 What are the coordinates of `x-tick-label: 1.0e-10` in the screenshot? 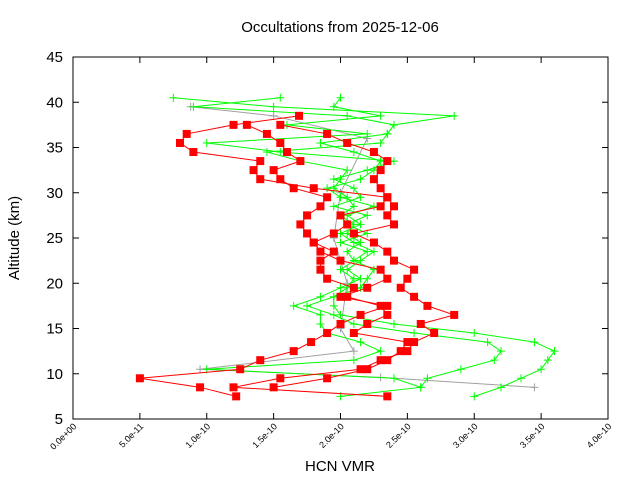 It's located at (198, 435).